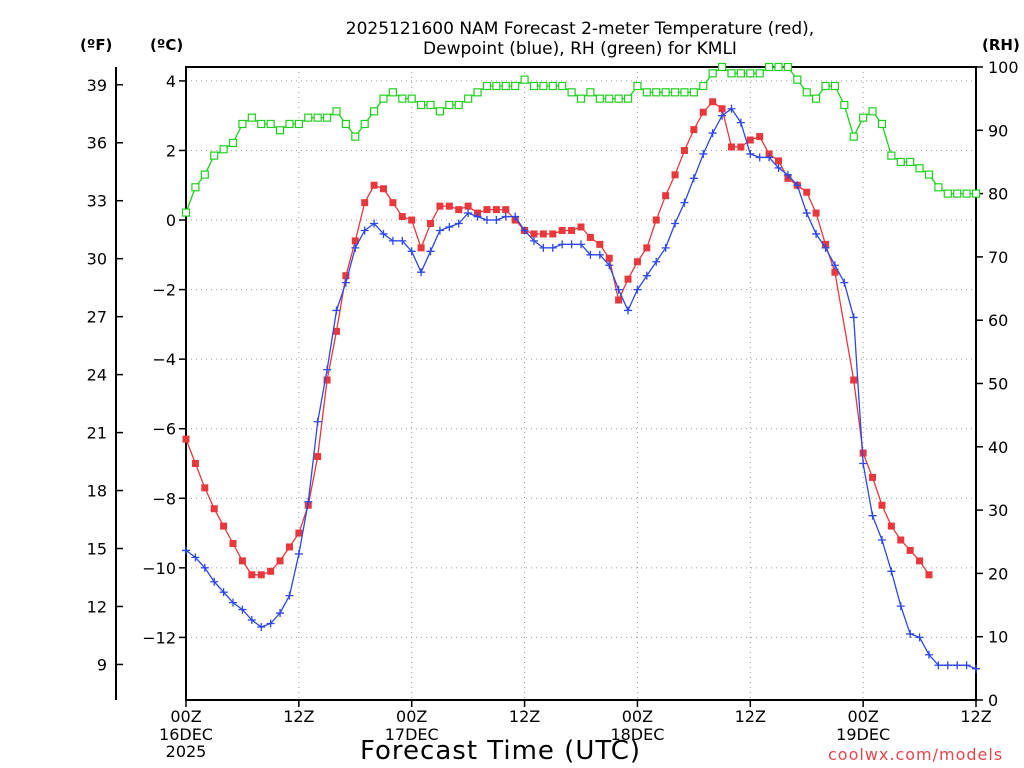  What do you see at coordinates (97, 606) in the screenshot?
I see `fahrenheit-tick-label: 12` at bounding box center [97, 606].